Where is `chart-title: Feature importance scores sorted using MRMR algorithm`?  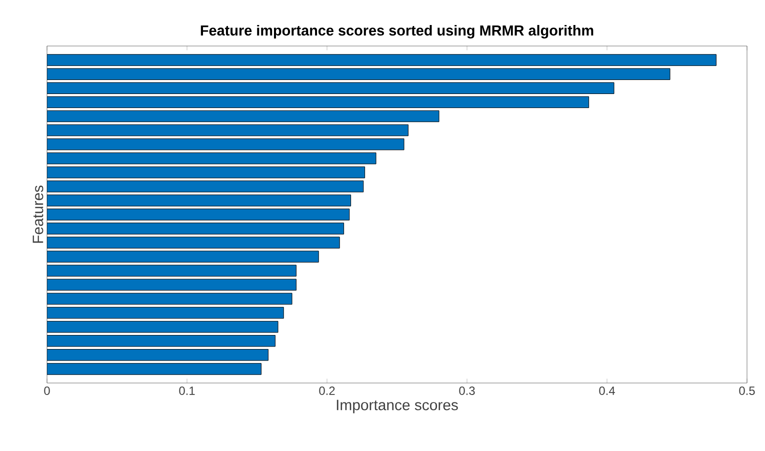 chart-title: Feature importance scores sorted using MRMR algorithm is located at coordinates (397, 31).